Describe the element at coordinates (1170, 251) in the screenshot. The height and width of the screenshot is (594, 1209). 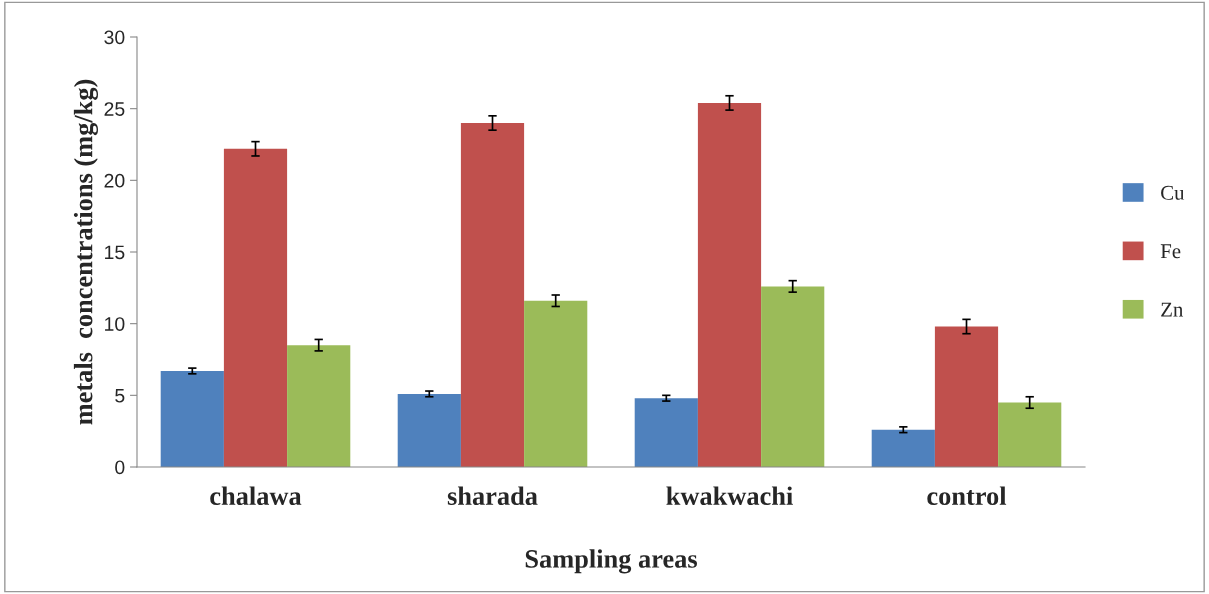
I see `legend-label: Fe` at that location.